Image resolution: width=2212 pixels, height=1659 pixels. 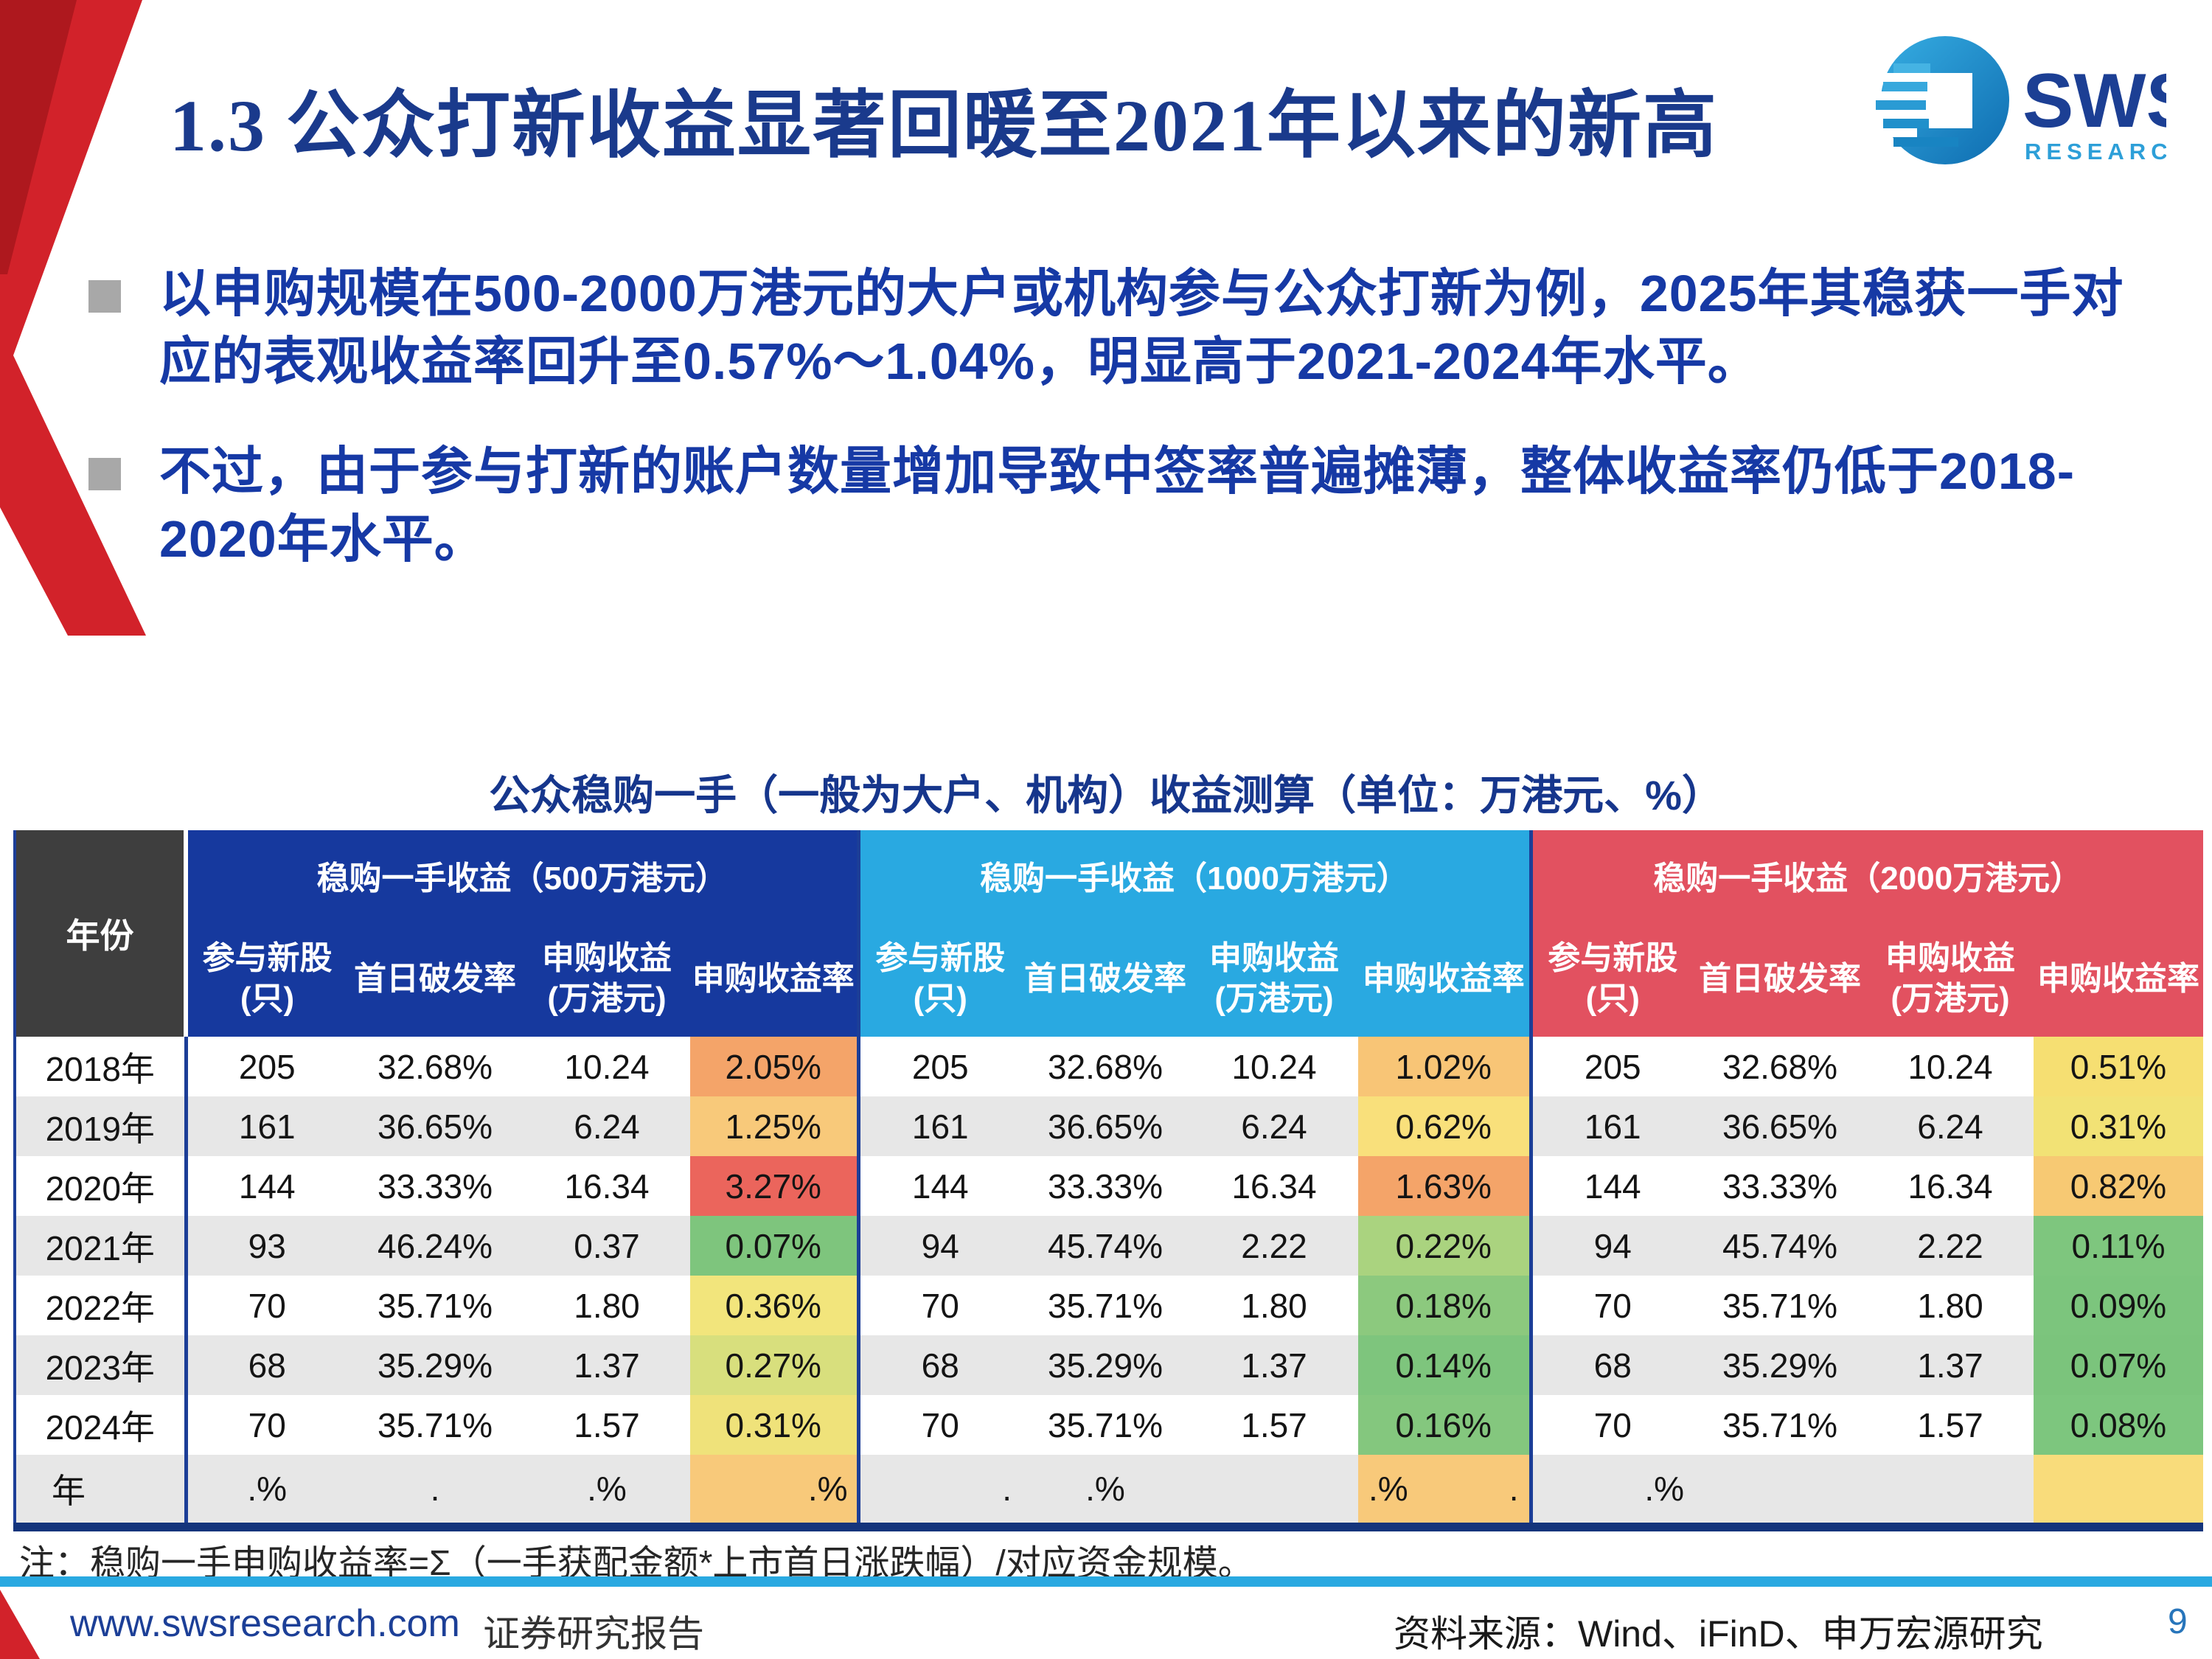 What do you see at coordinates (38, 137) in the screenshot?
I see `chevron-shadow-shape` at bounding box center [38, 137].